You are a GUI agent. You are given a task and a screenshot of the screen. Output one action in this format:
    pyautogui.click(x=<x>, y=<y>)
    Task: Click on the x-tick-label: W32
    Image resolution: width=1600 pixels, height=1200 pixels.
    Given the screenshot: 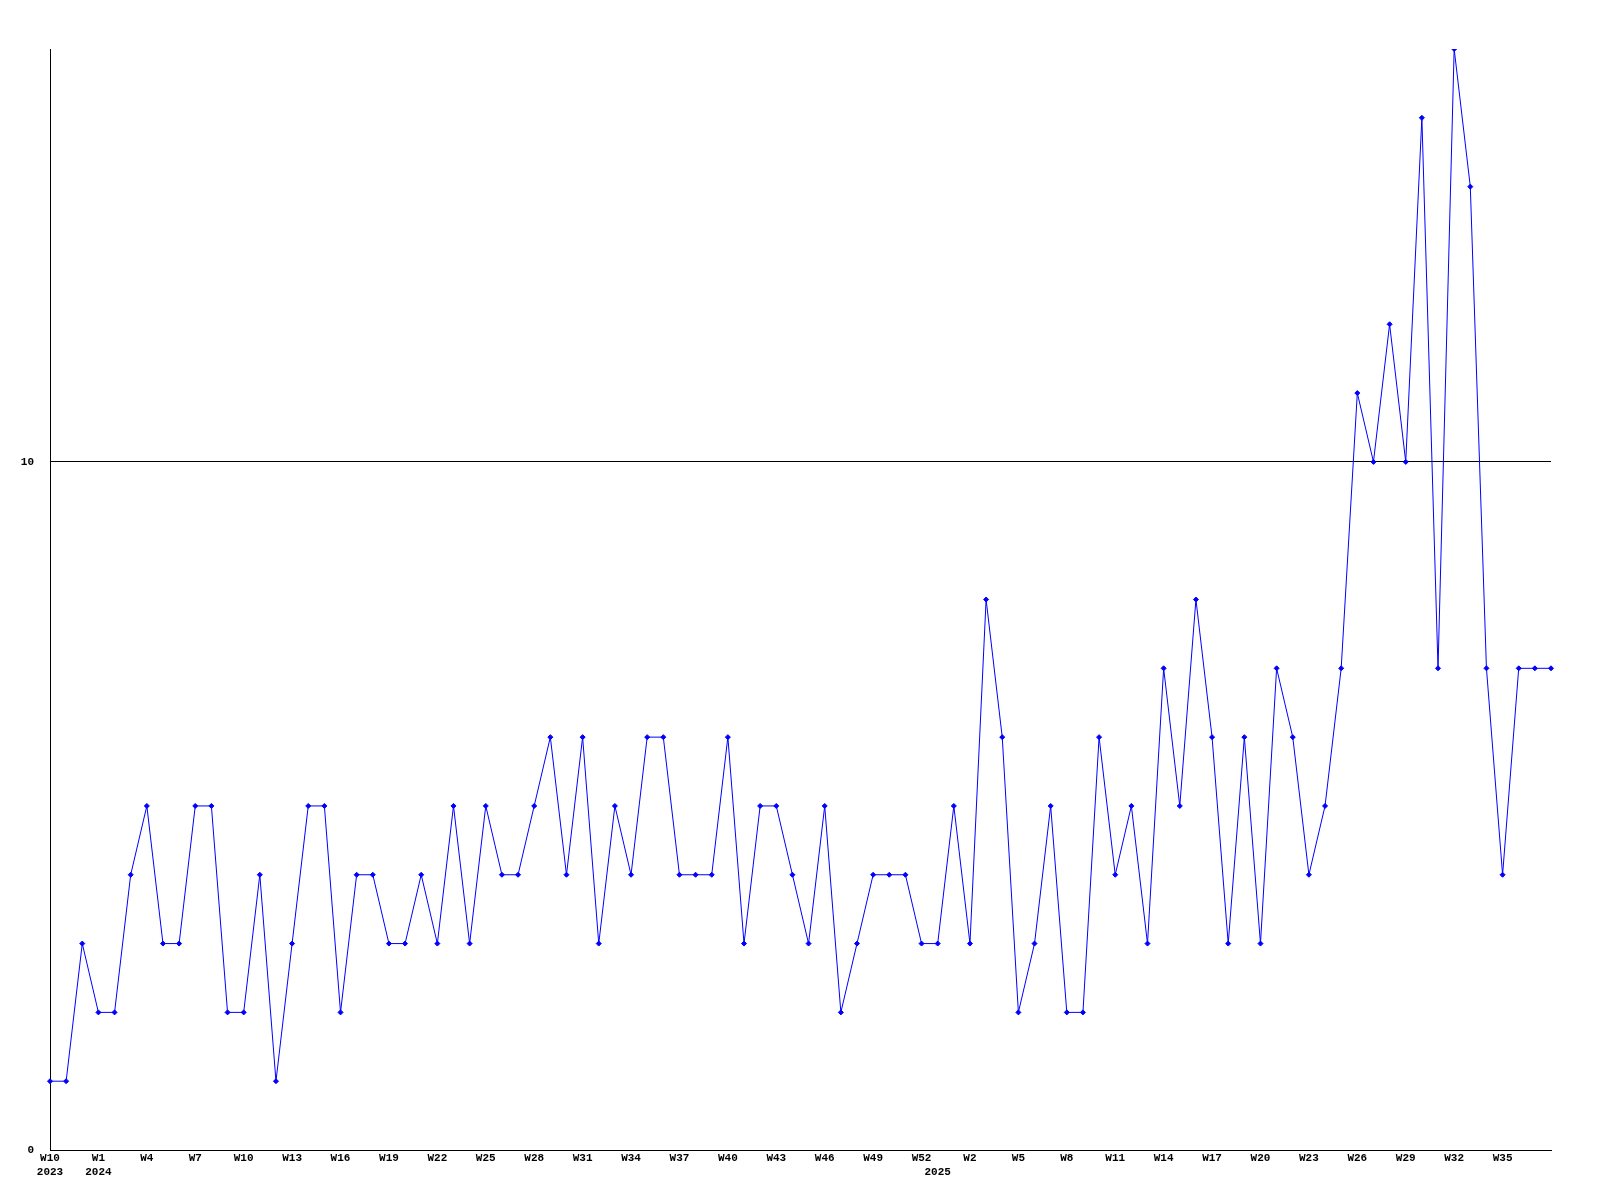 What is the action you would take?
    pyautogui.click(x=1454, y=1158)
    